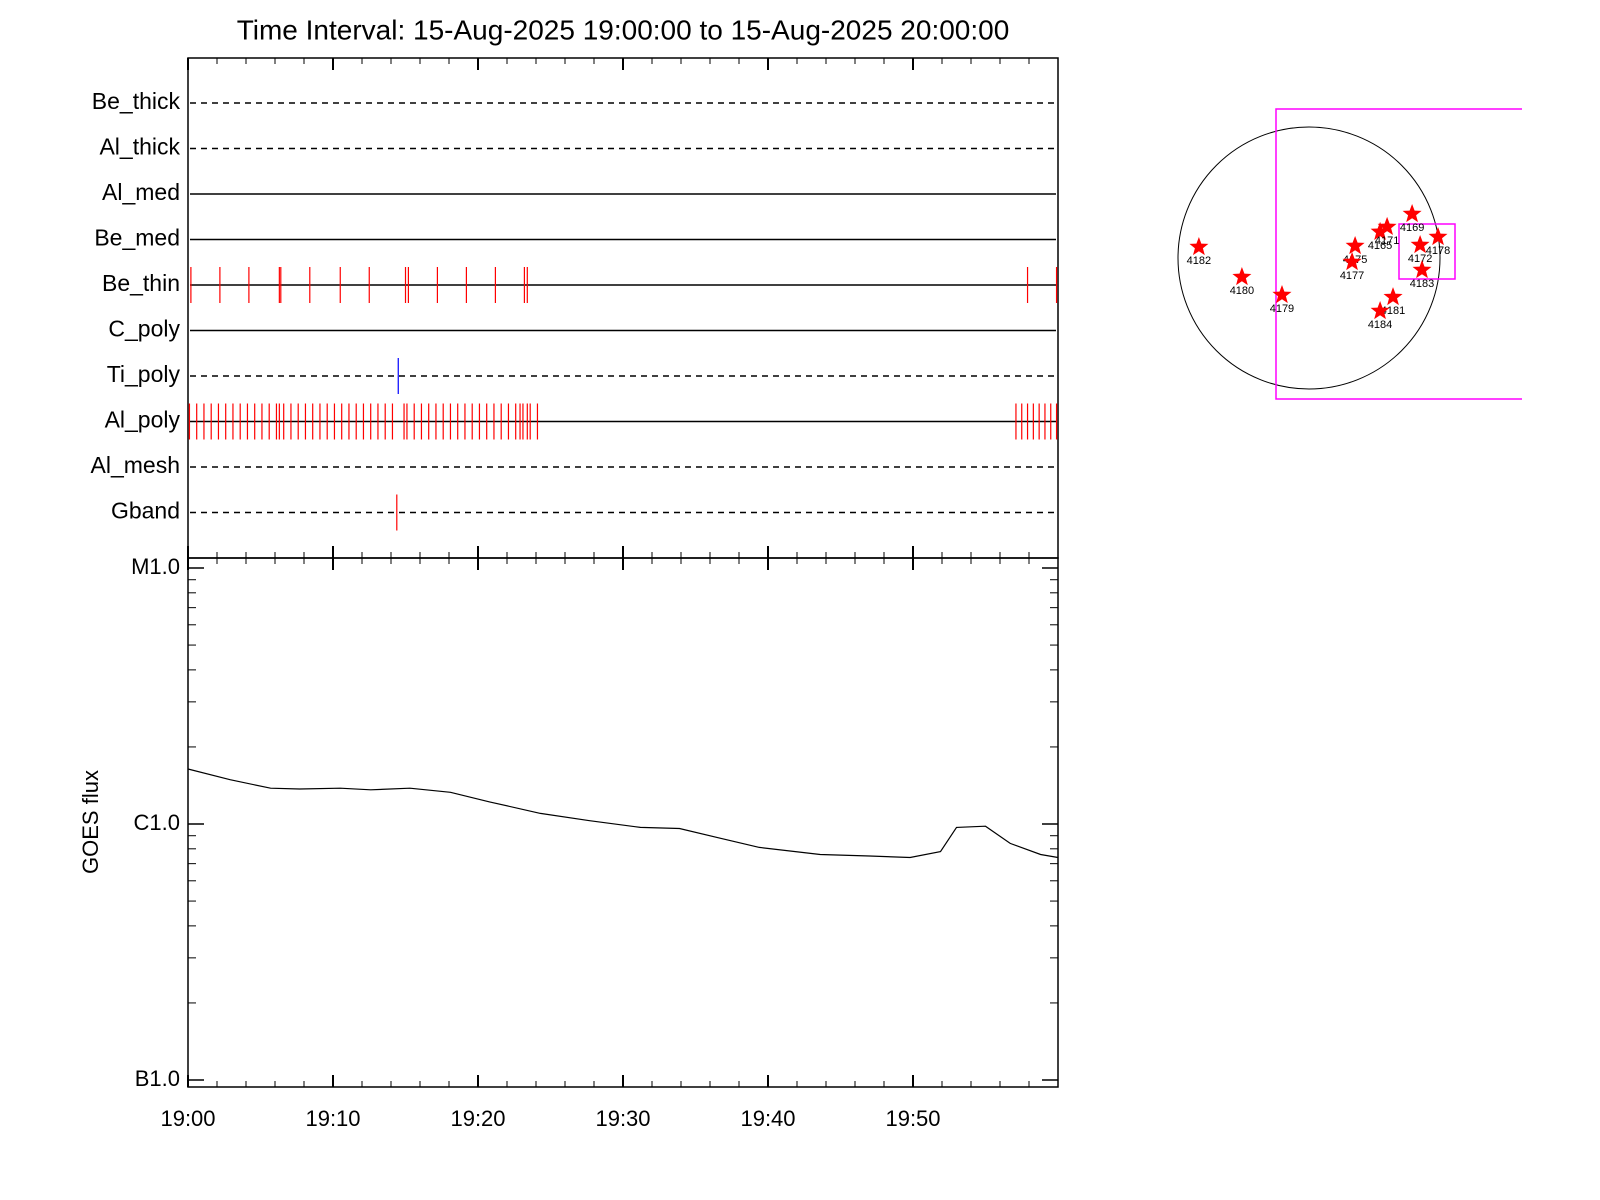 This screenshot has width=1600, height=1200. I want to click on x-tick-label: 19:00, so click(187, 1118).